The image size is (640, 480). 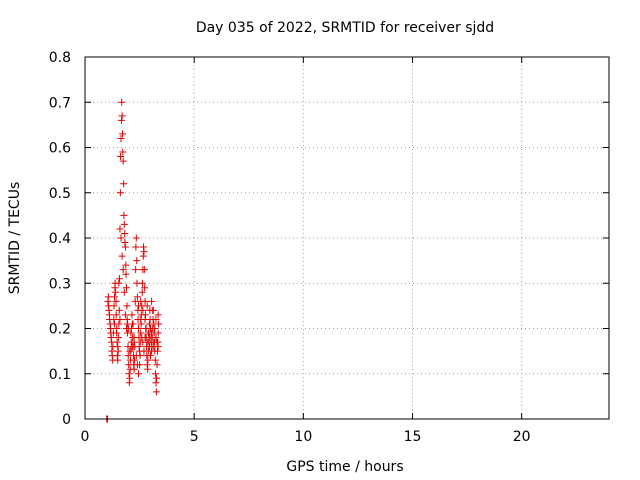 What do you see at coordinates (60, 330) in the screenshot?
I see `y-tick-label: 0.2` at bounding box center [60, 330].